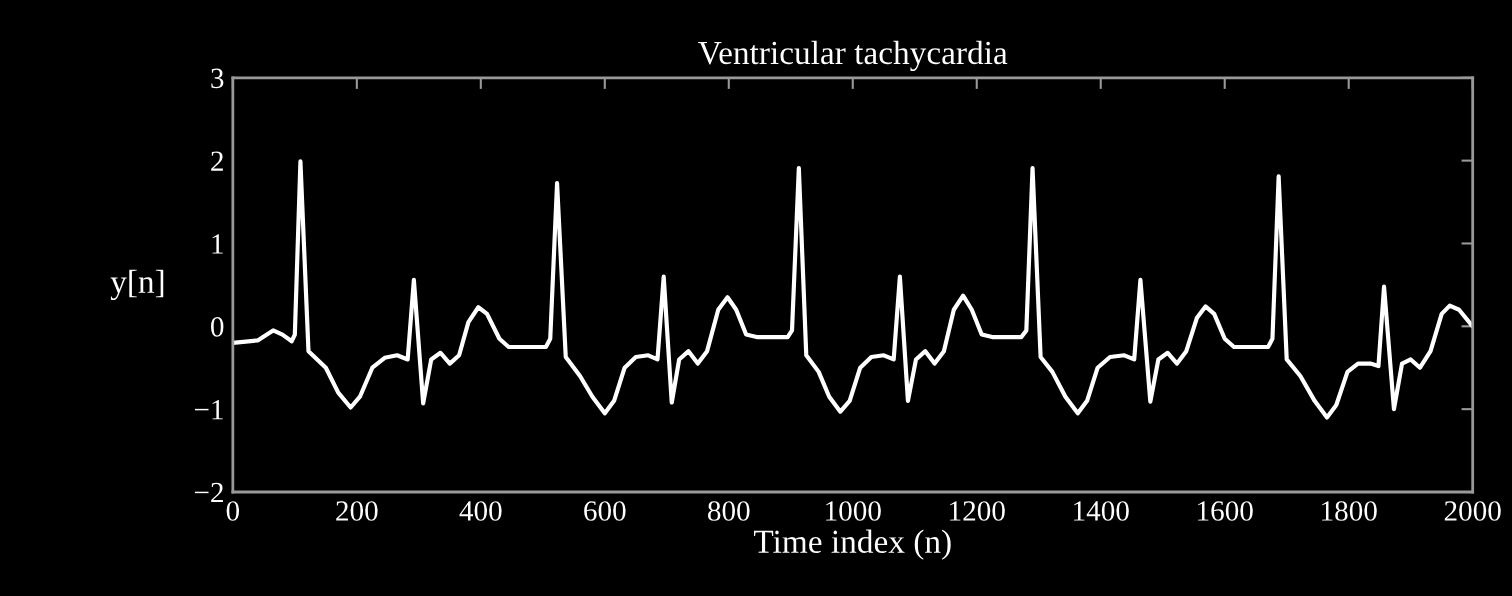  What do you see at coordinates (217, 78) in the screenshot?
I see `y-tick-label: 3` at bounding box center [217, 78].